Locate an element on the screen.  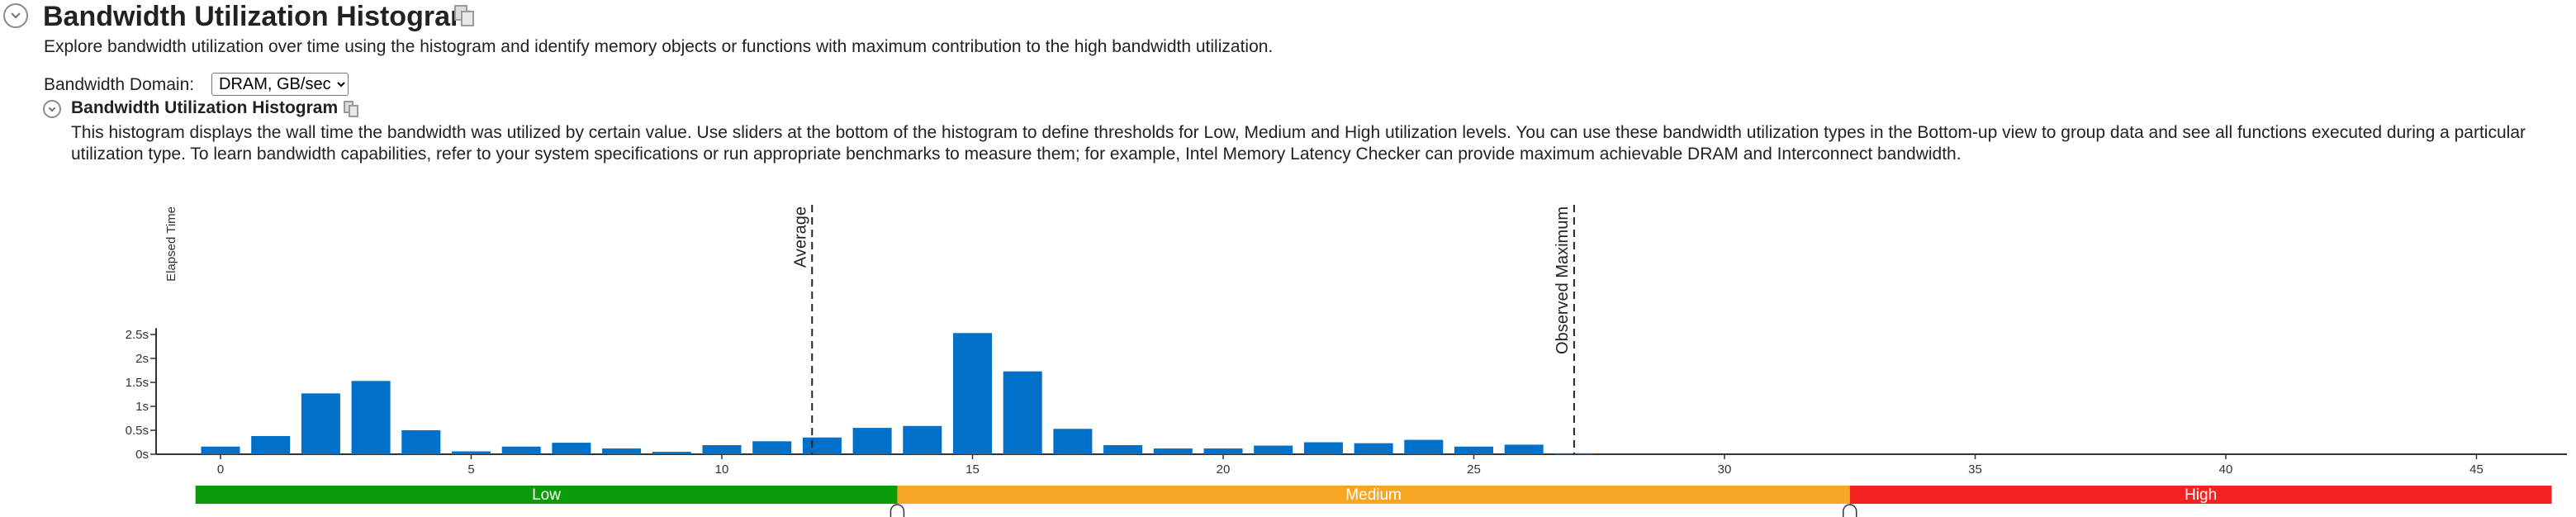
x-tick-label: 0 is located at coordinates (221, 469).